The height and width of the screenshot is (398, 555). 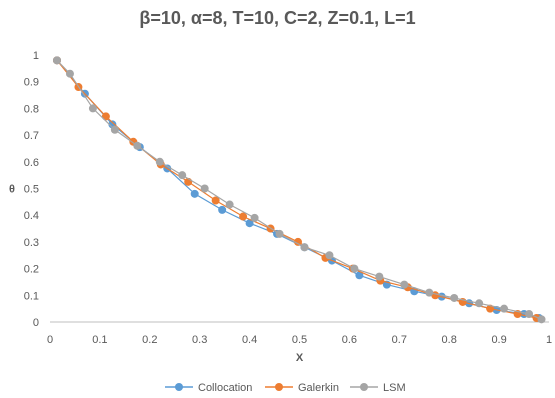 I want to click on y-axis-title: θ, so click(x=12, y=190).